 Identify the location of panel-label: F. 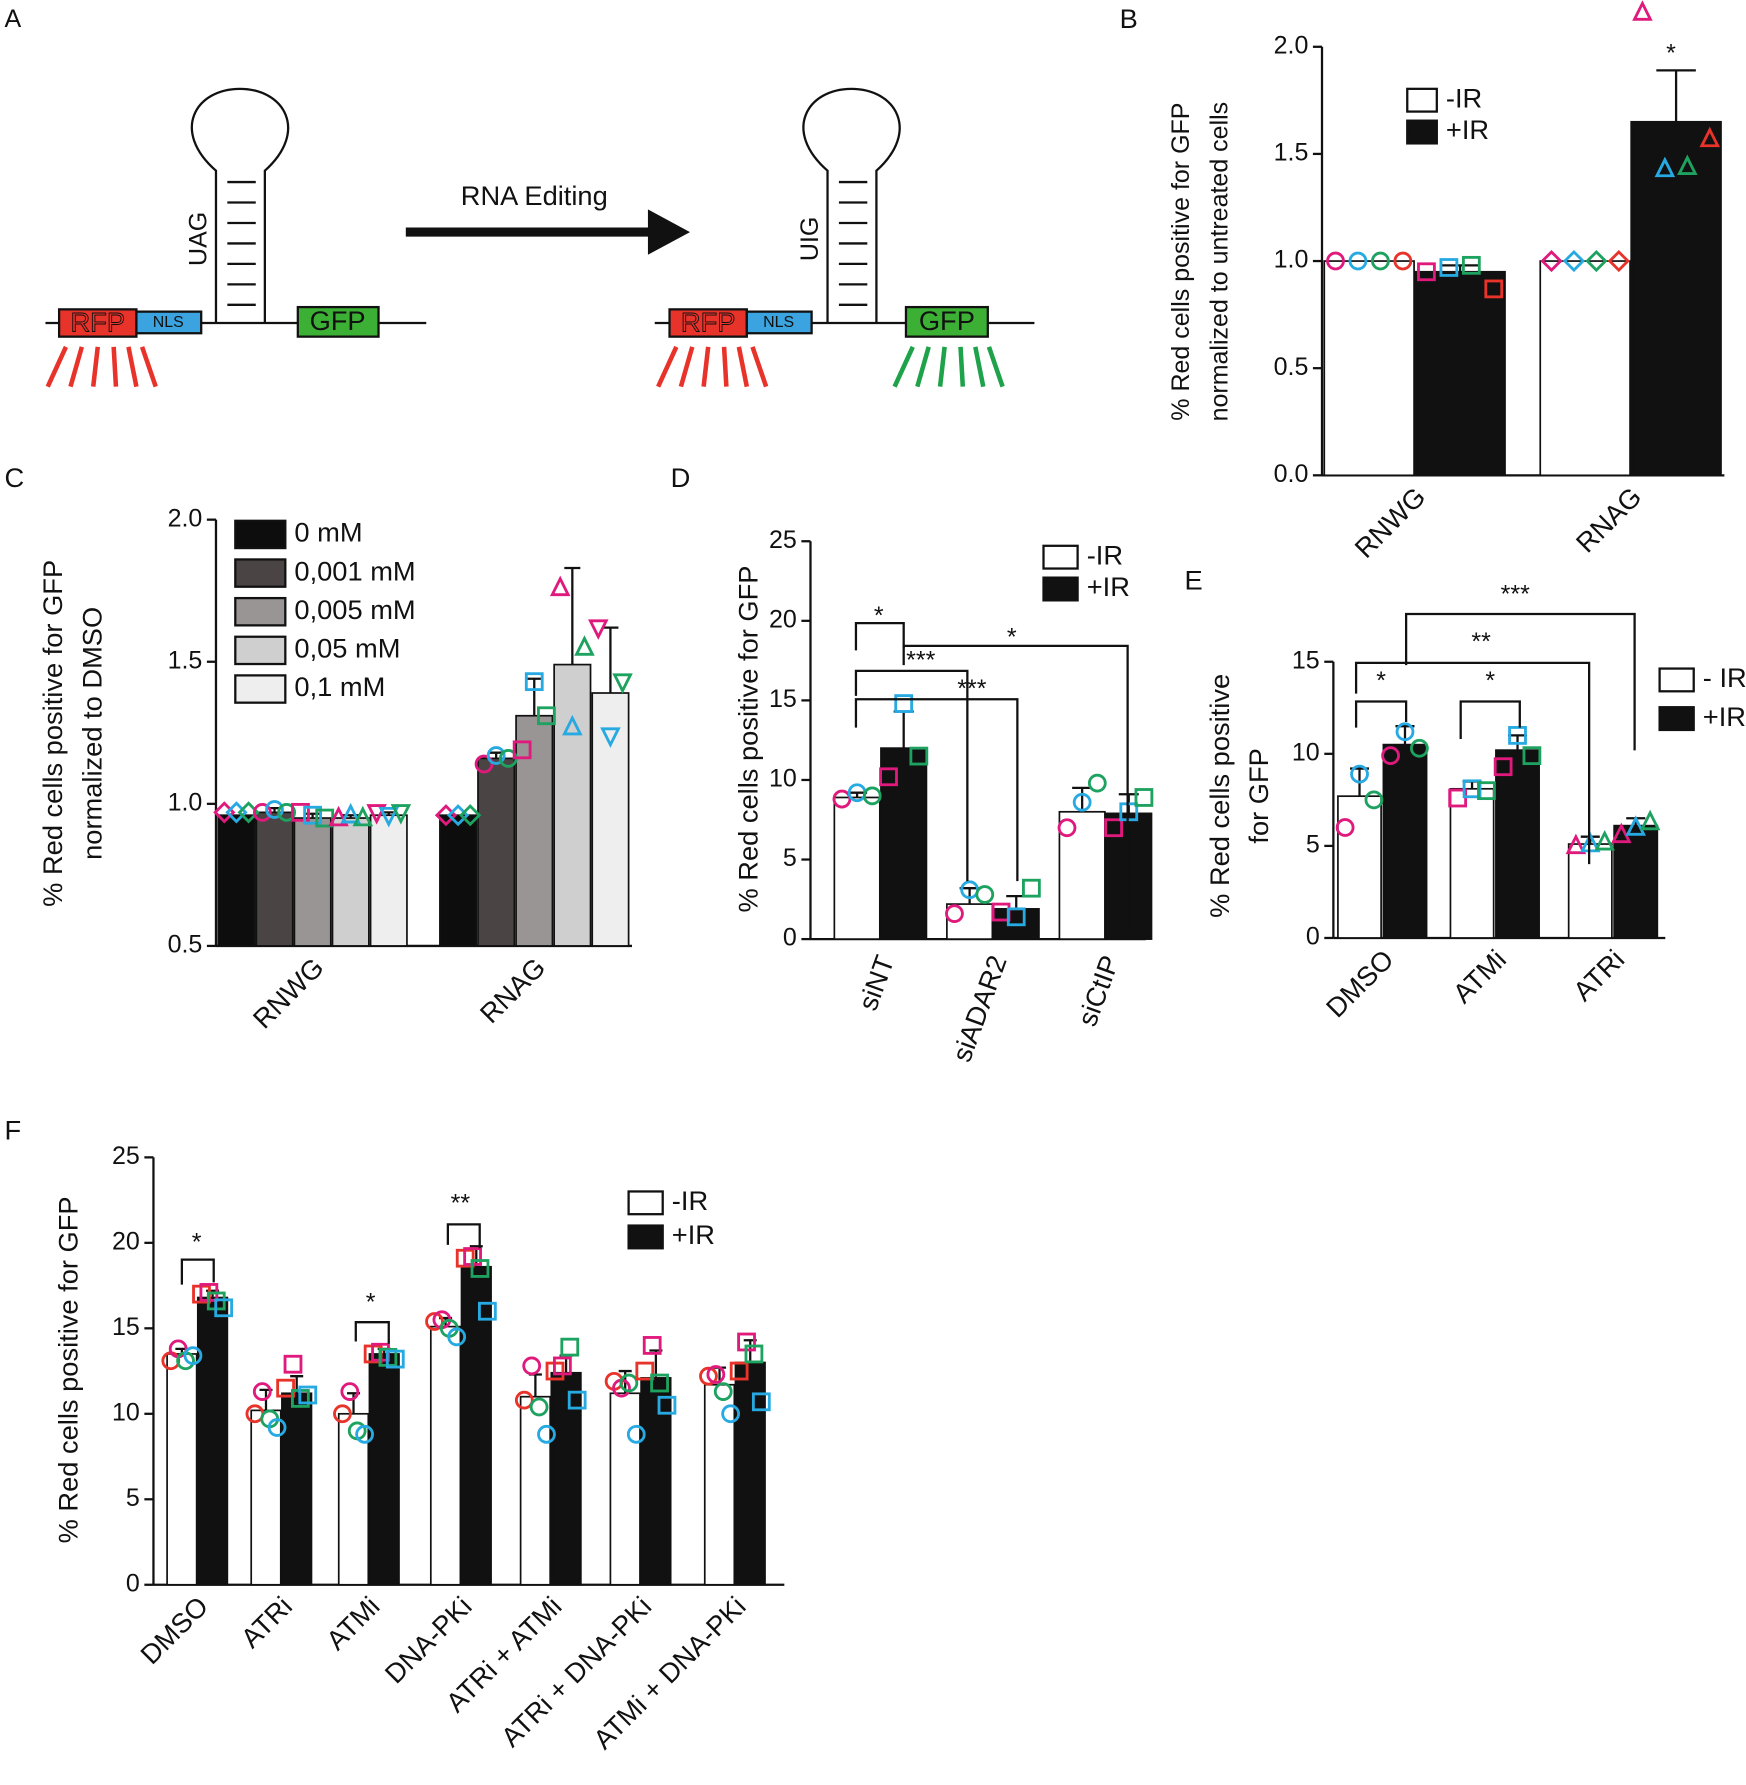
(13, 1130).